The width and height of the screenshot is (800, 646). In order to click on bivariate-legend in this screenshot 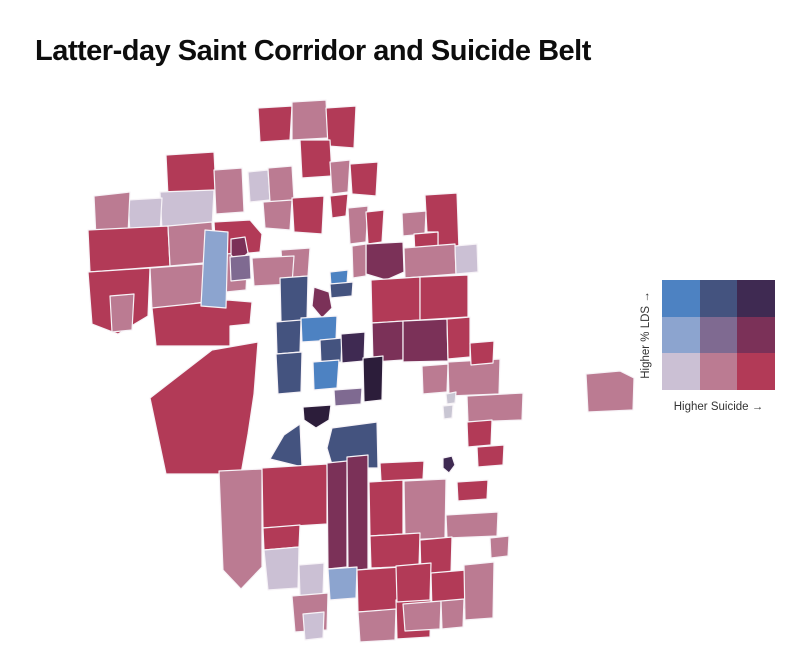, I will do `click(718, 335)`.